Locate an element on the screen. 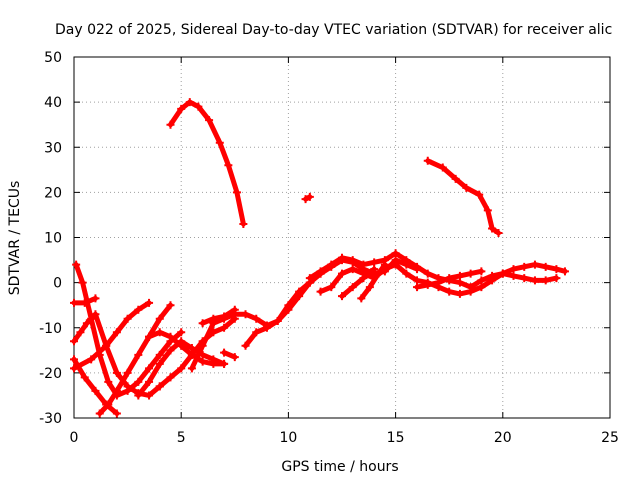 The height and width of the screenshot is (480, 640). x-tick-label: 5 is located at coordinates (181, 438).